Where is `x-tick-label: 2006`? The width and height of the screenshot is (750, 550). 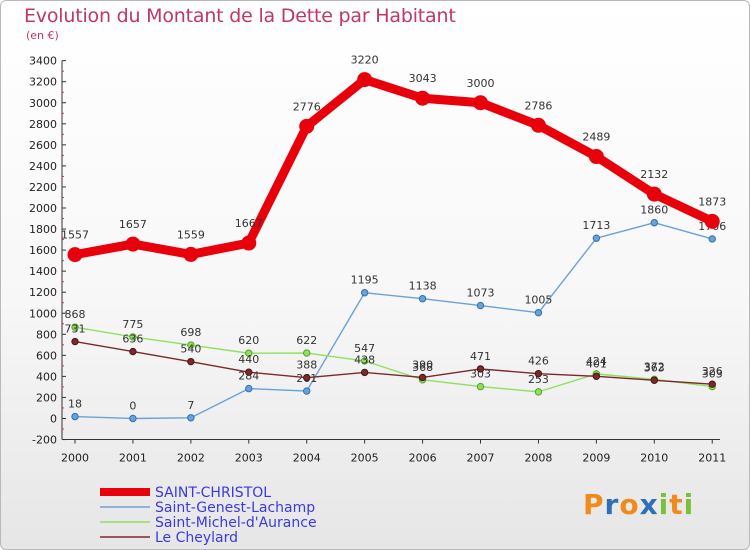 x-tick-label: 2006 is located at coordinates (423, 458).